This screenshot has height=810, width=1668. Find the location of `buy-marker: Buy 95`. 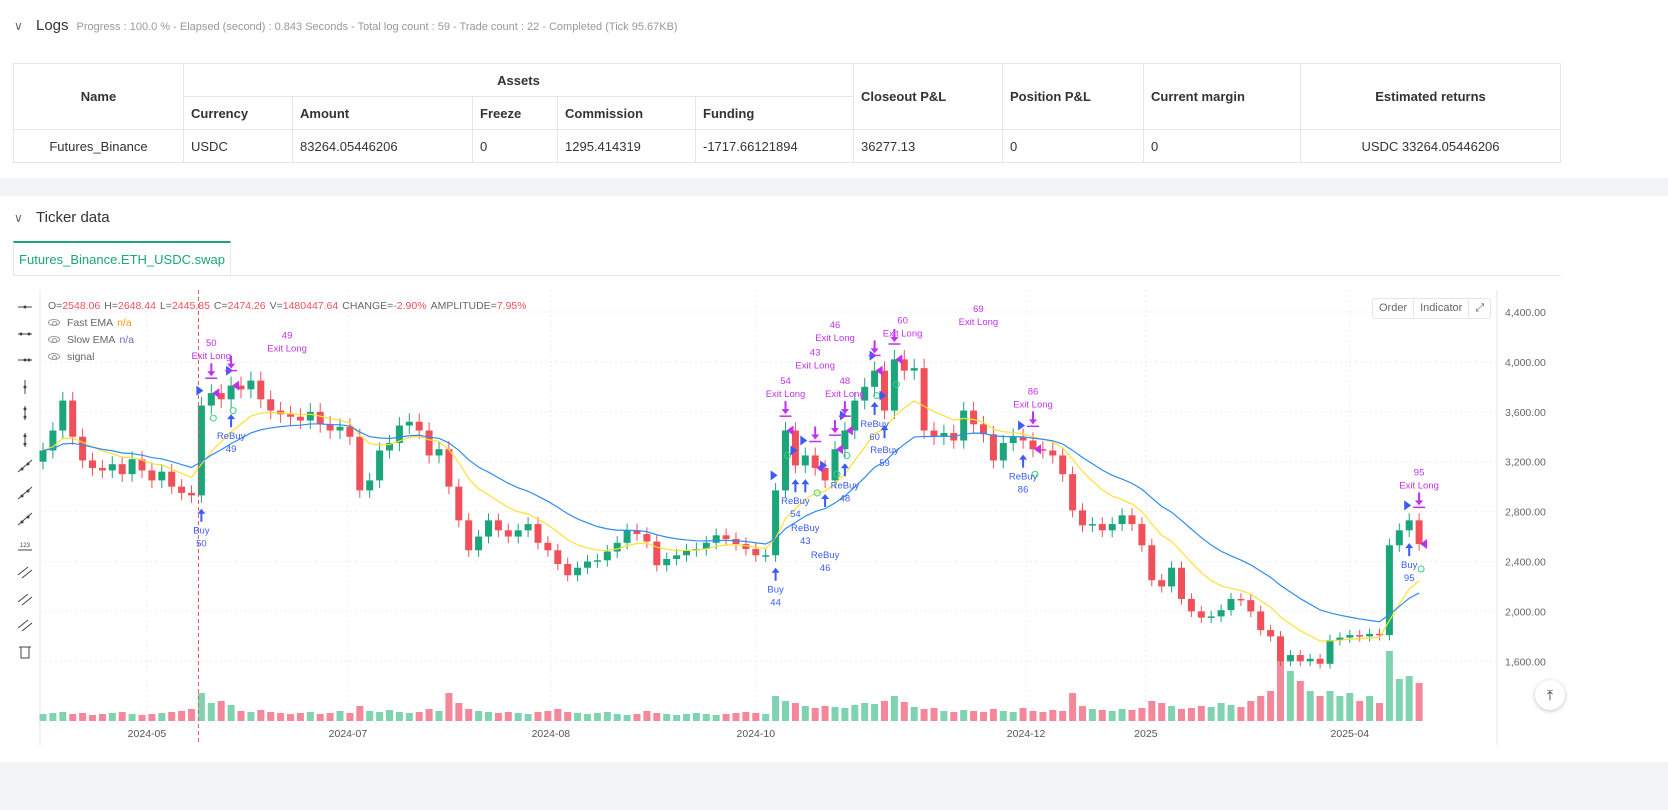

buy-marker: Buy 95 is located at coordinates (1409, 542).